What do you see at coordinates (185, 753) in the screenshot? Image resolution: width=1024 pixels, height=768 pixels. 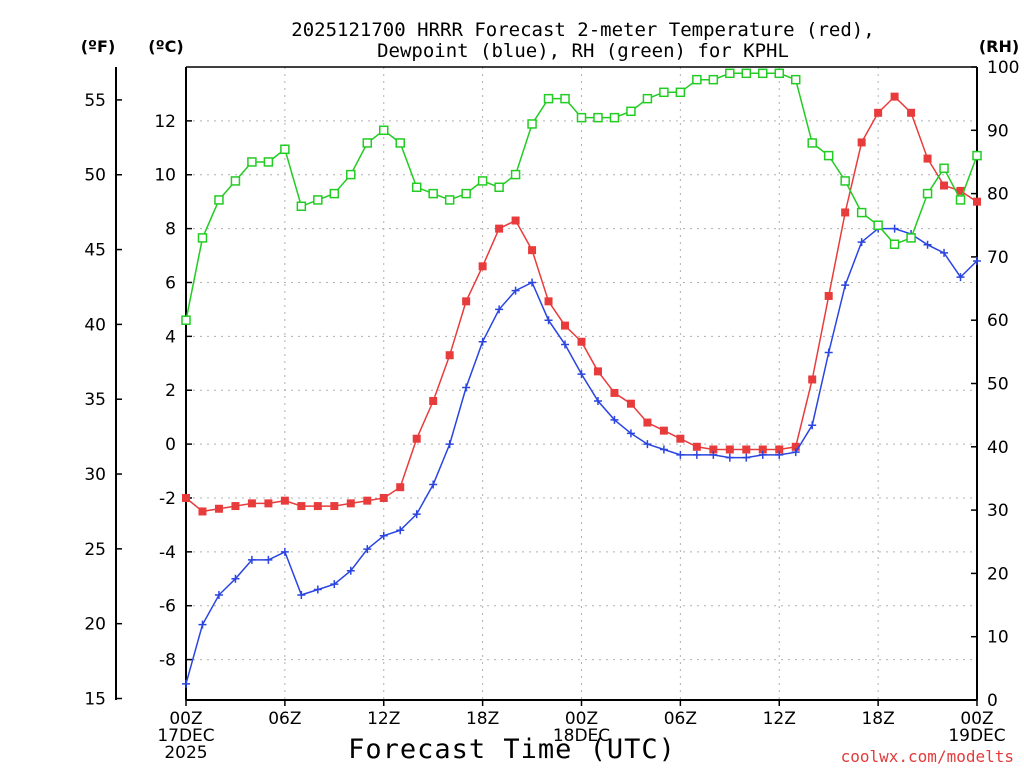 I see `x-tick-label-line: 2025` at bounding box center [185, 753].